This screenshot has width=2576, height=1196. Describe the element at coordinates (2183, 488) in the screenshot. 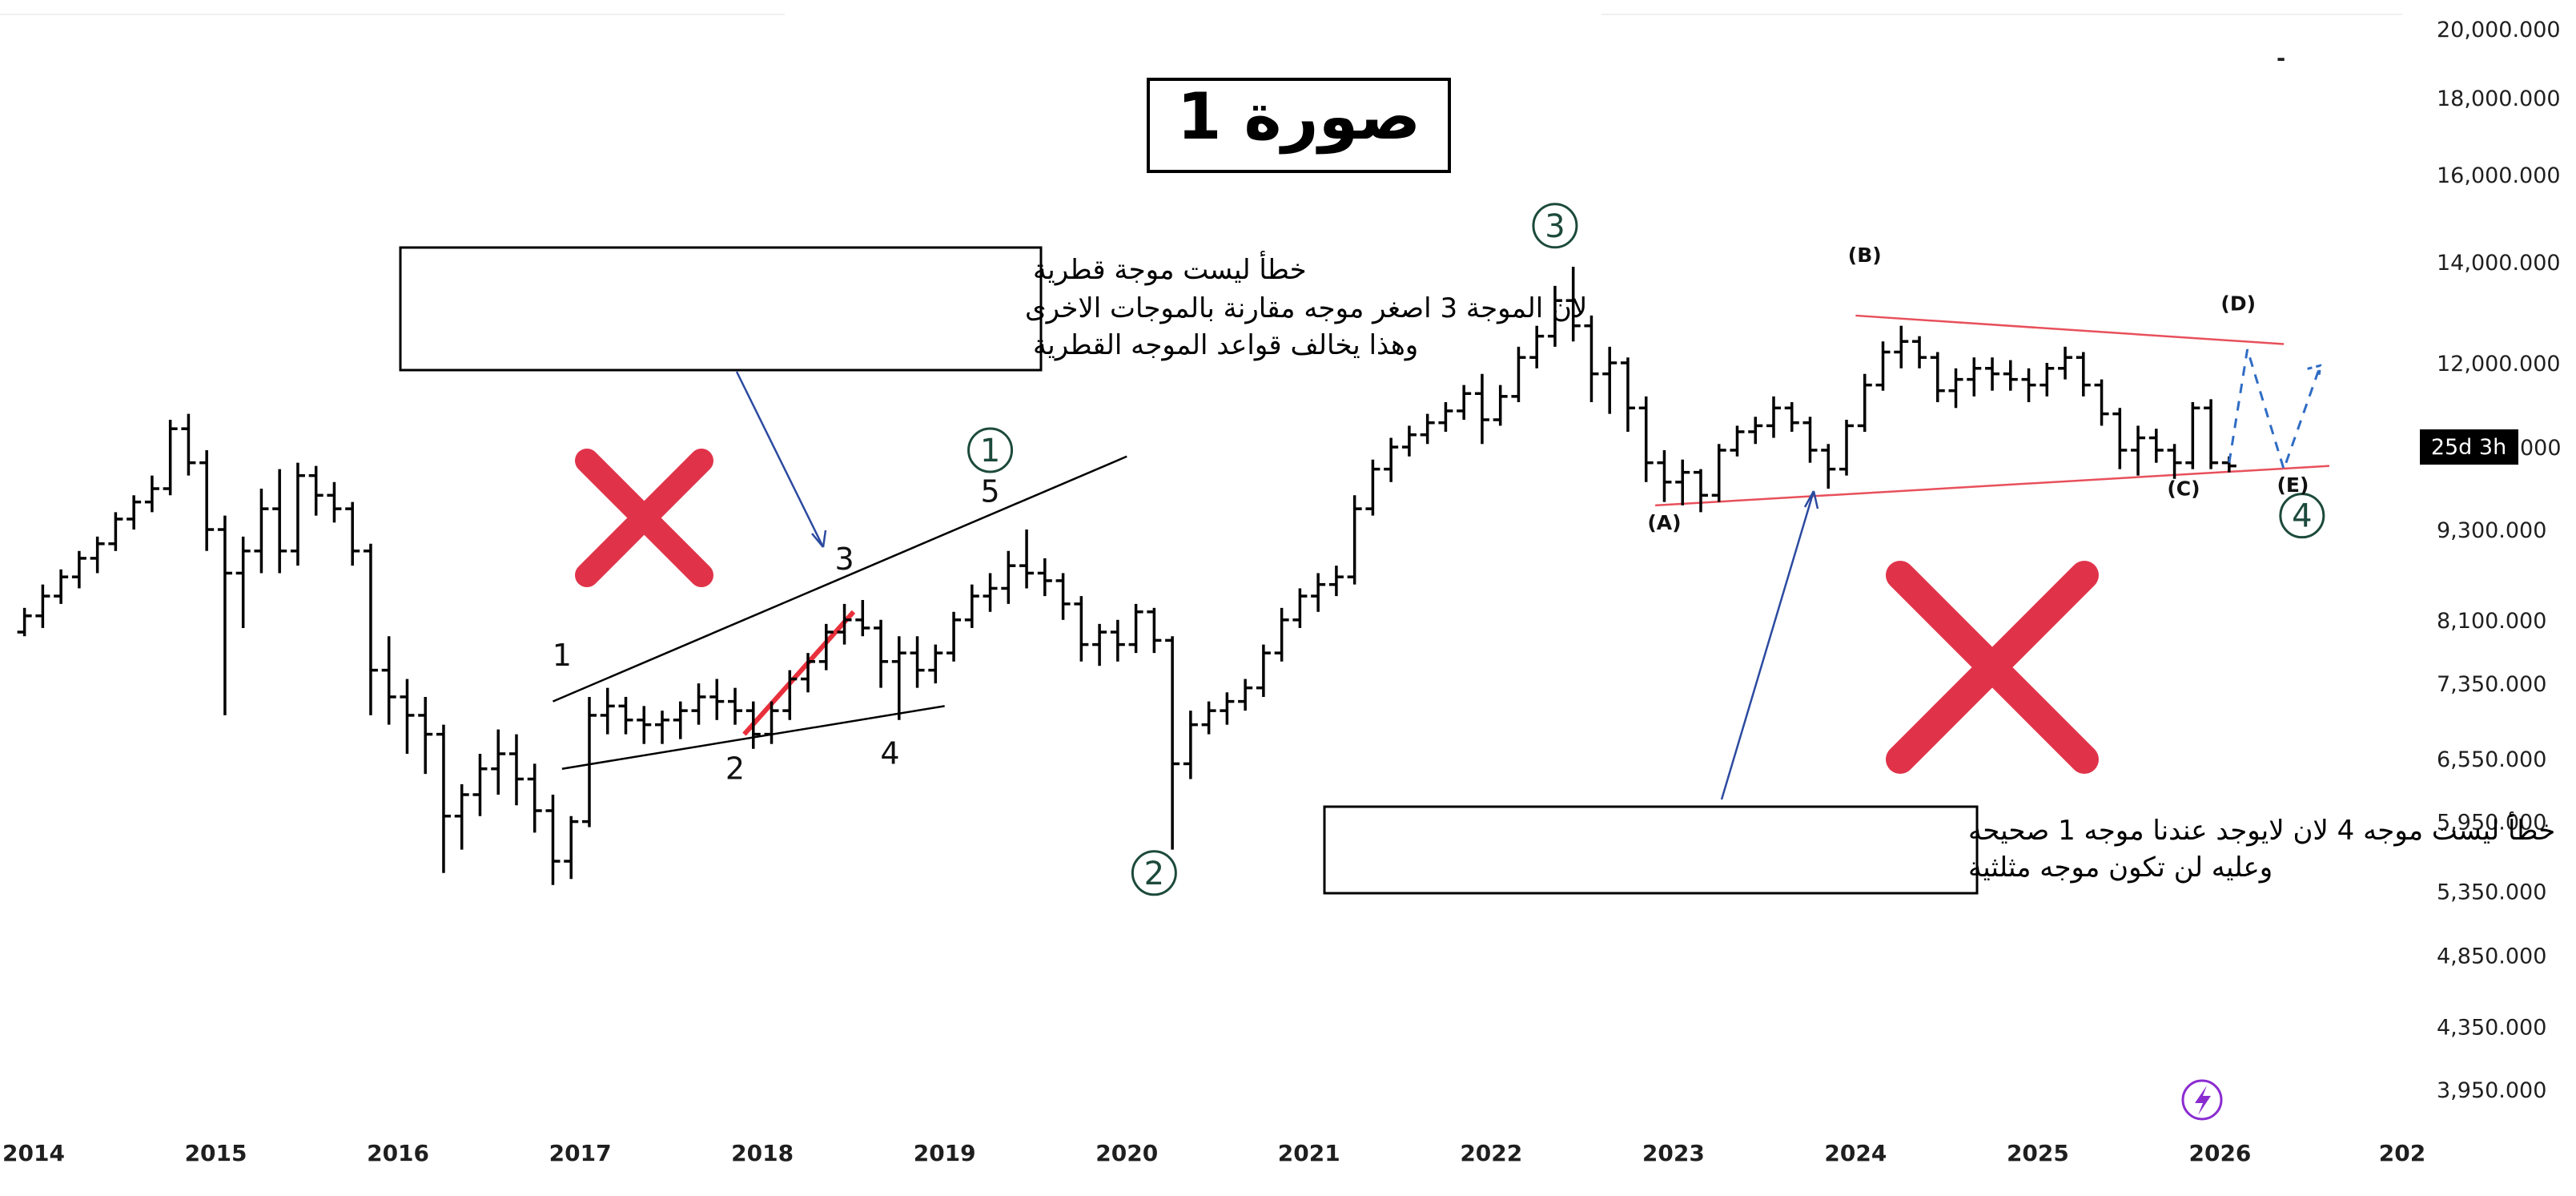

I see `corrective-wave-label: (C)` at that location.